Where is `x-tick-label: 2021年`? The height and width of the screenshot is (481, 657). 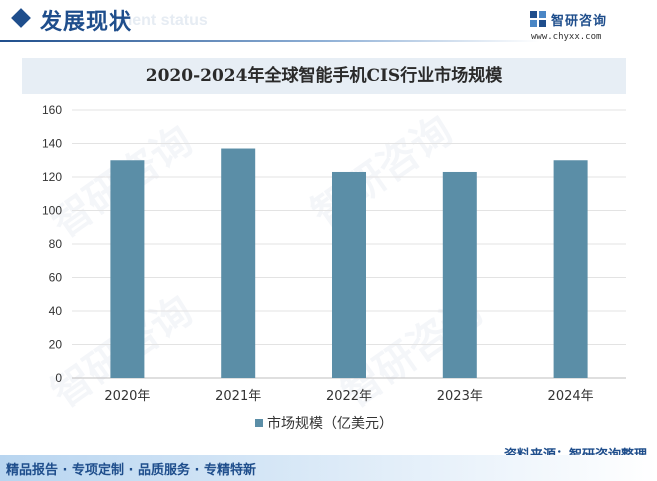 x-tick-label: 2021年 is located at coordinates (238, 396).